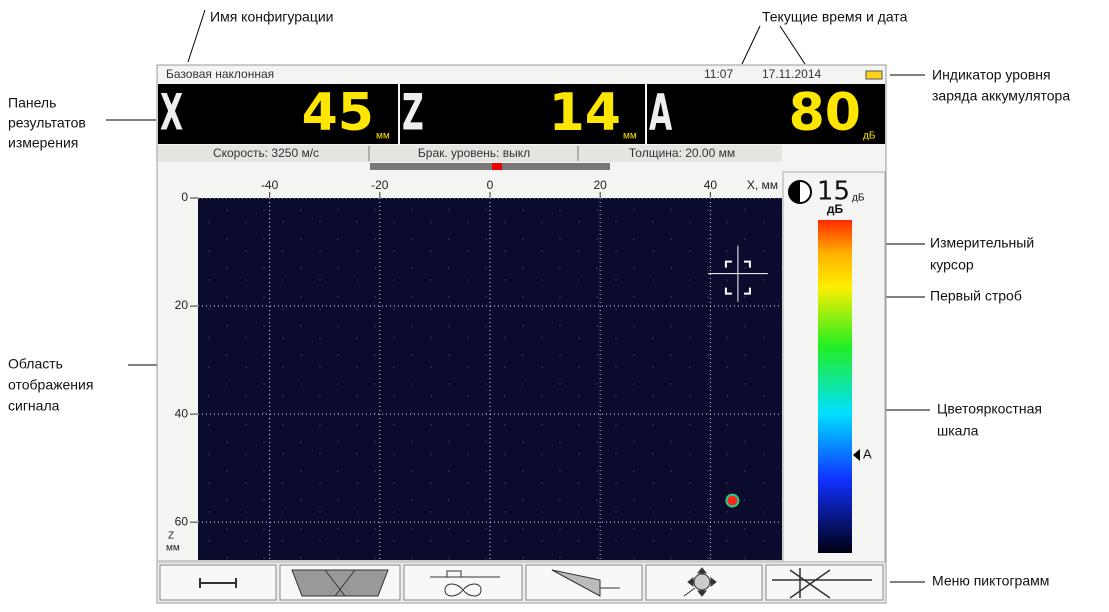  Describe the element at coordinates (991, 75) in the screenshot. I see `annotation: Индикатор уровня` at that location.